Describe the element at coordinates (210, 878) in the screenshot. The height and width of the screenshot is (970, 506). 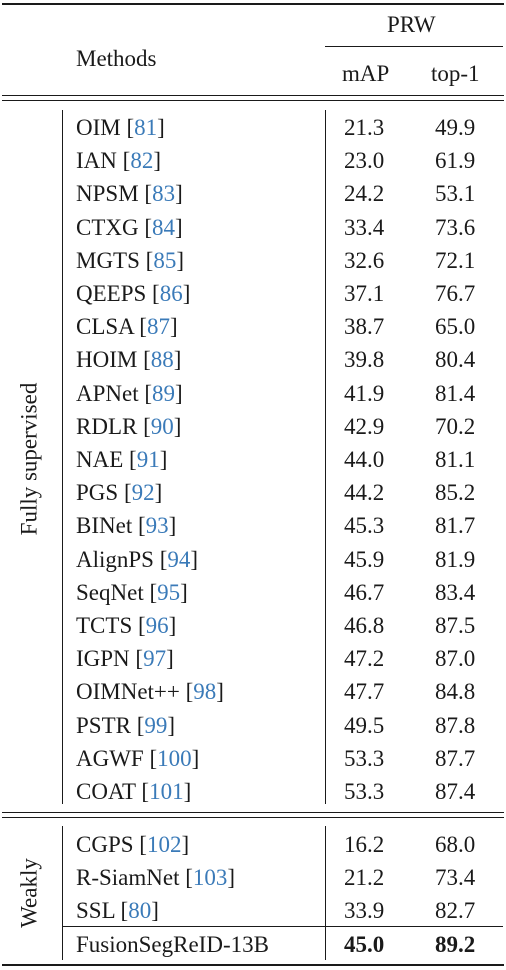
I see `citation-link: 103` at that location.